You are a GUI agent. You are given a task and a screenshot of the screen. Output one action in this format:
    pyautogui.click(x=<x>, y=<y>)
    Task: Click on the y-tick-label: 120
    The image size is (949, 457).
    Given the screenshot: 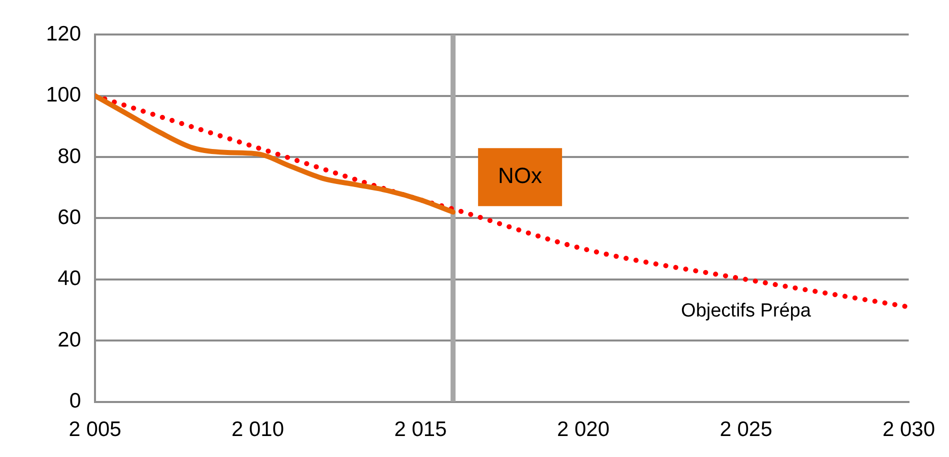 What is the action you would take?
    pyautogui.click(x=64, y=34)
    